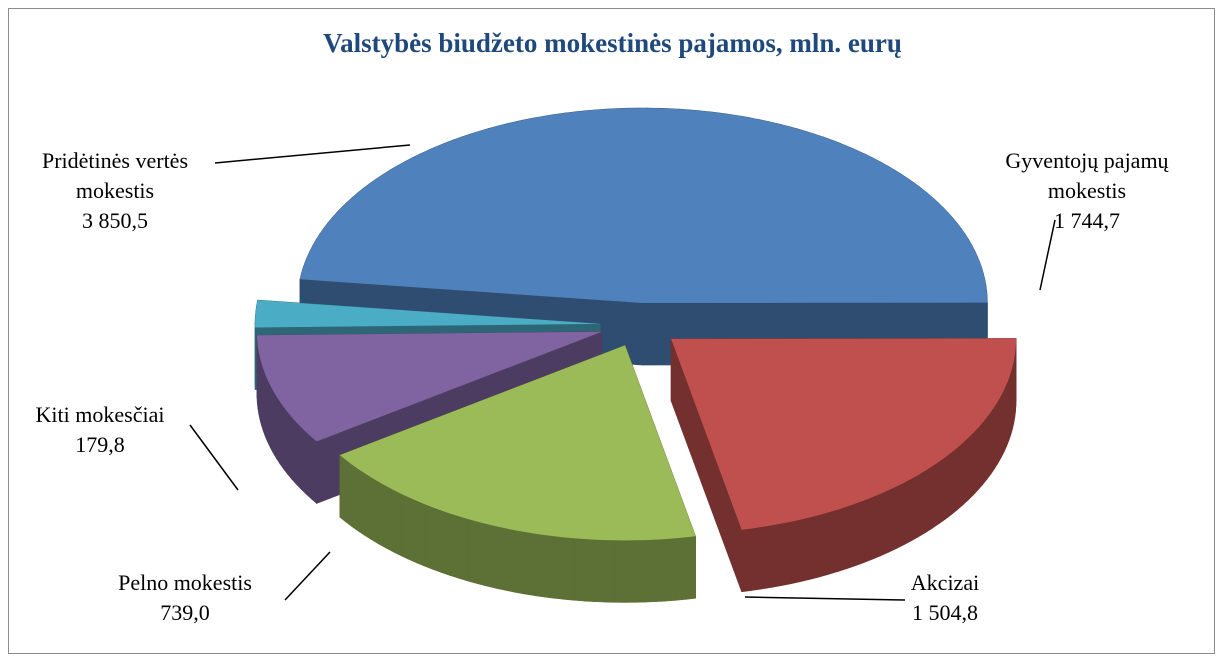 This screenshot has width=1225, height=664. Describe the element at coordinates (115, 220) in the screenshot. I see `value-label: 3 850,5` at that location.